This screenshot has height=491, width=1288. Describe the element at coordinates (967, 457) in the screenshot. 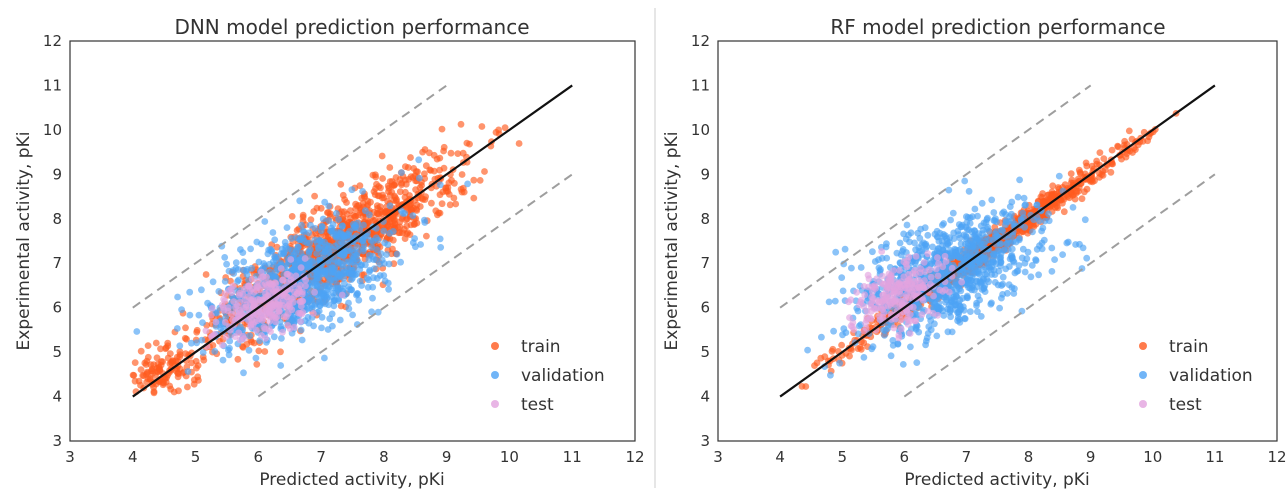

I see `x-tick-label: 7` at that location.